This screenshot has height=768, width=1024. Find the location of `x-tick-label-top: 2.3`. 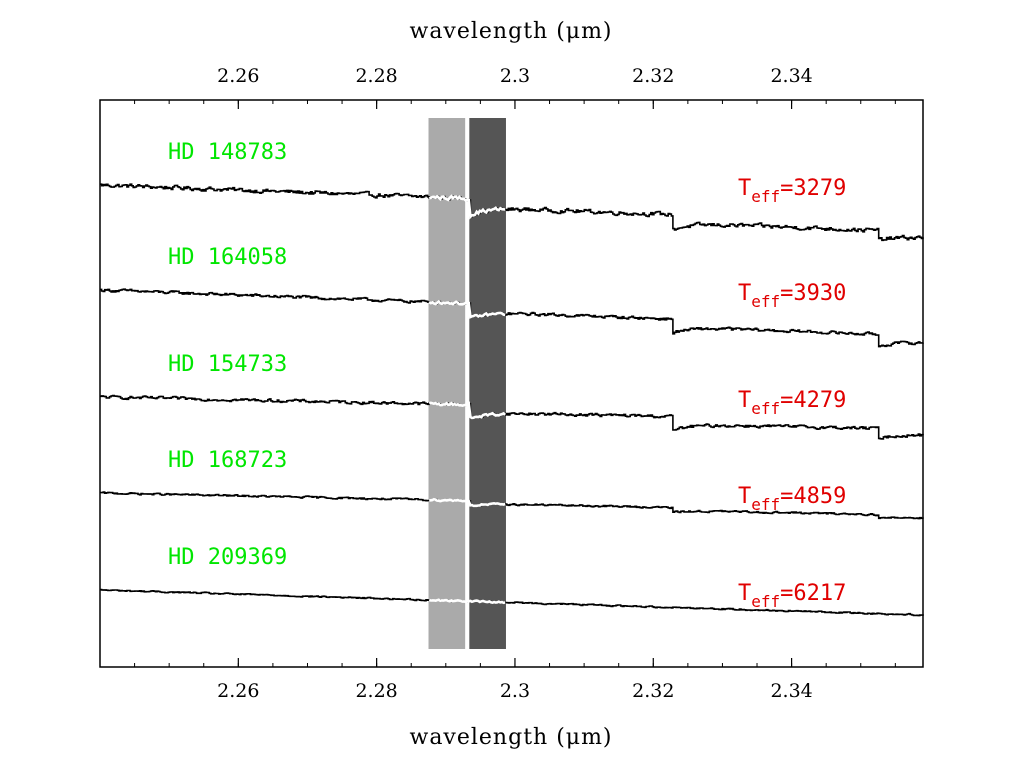

x-tick-label-top: 2.3 is located at coordinates (515, 76).